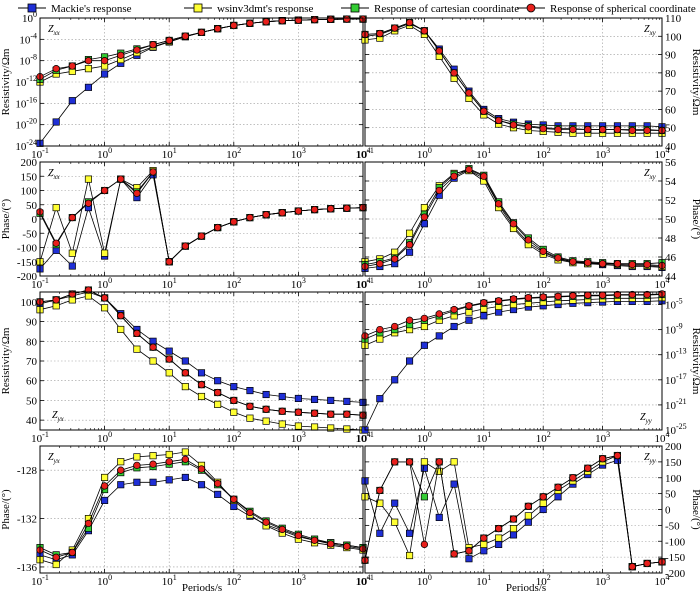 The width and height of the screenshot is (700, 597). Describe the element at coordinates (668, 511) in the screenshot. I see `y-tick-label: 0` at that location.